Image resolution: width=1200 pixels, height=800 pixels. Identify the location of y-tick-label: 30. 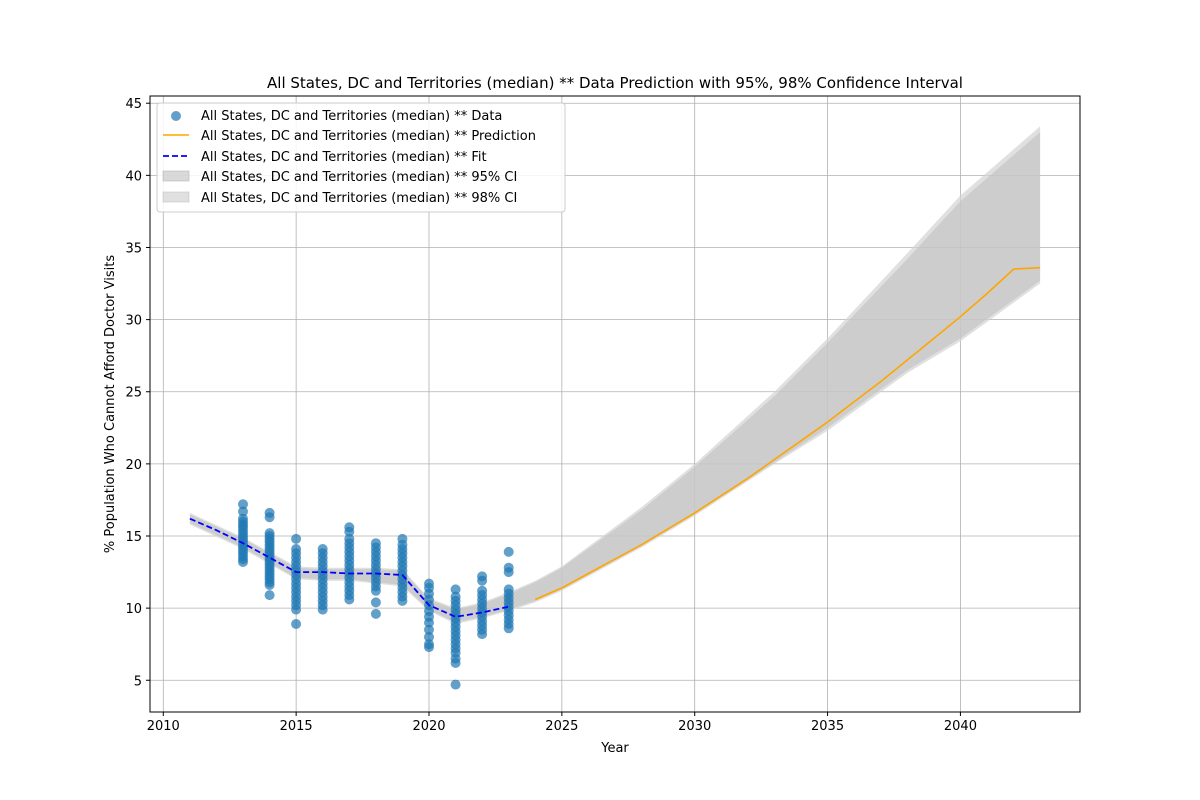
(133, 321).